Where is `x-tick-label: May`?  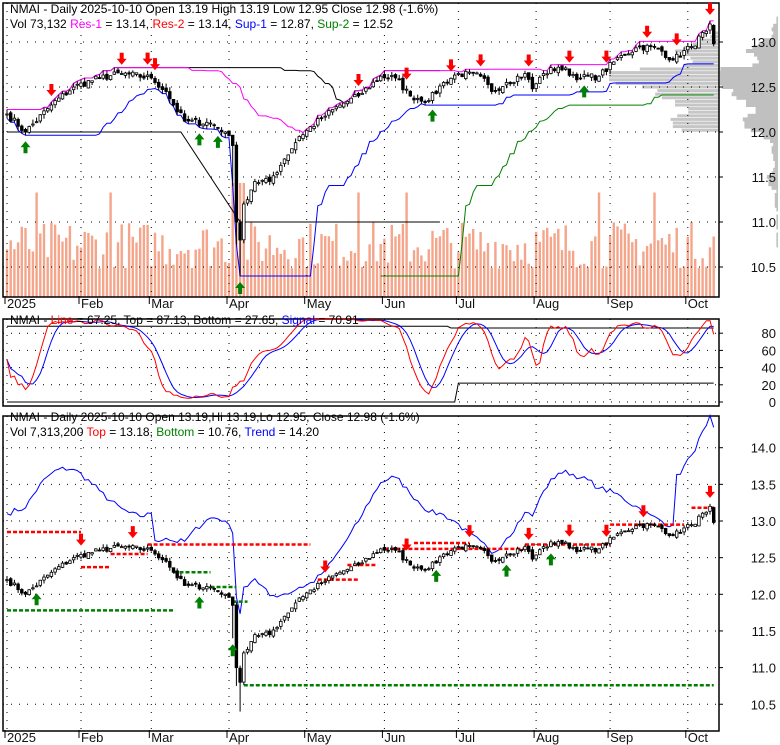 x-tick-label: May is located at coordinates (319, 737).